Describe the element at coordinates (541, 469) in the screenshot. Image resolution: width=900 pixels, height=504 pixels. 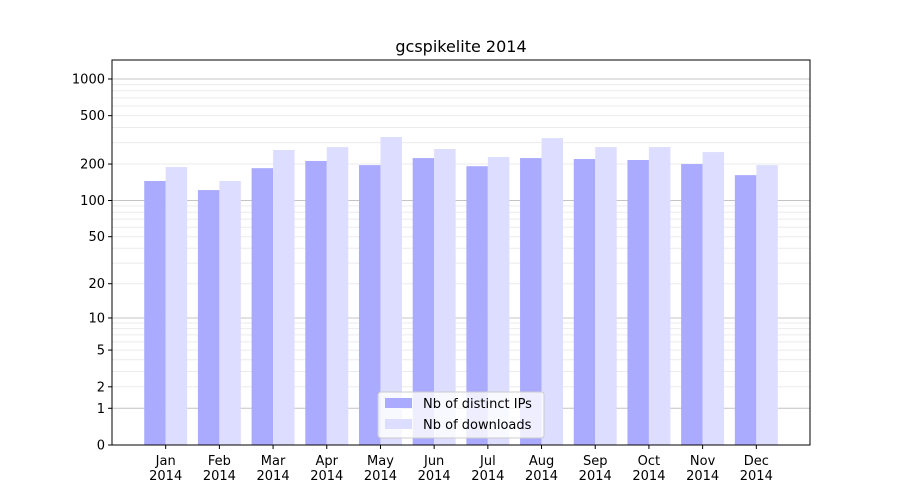
I see `x-tick-label: Aug 2014` at that location.